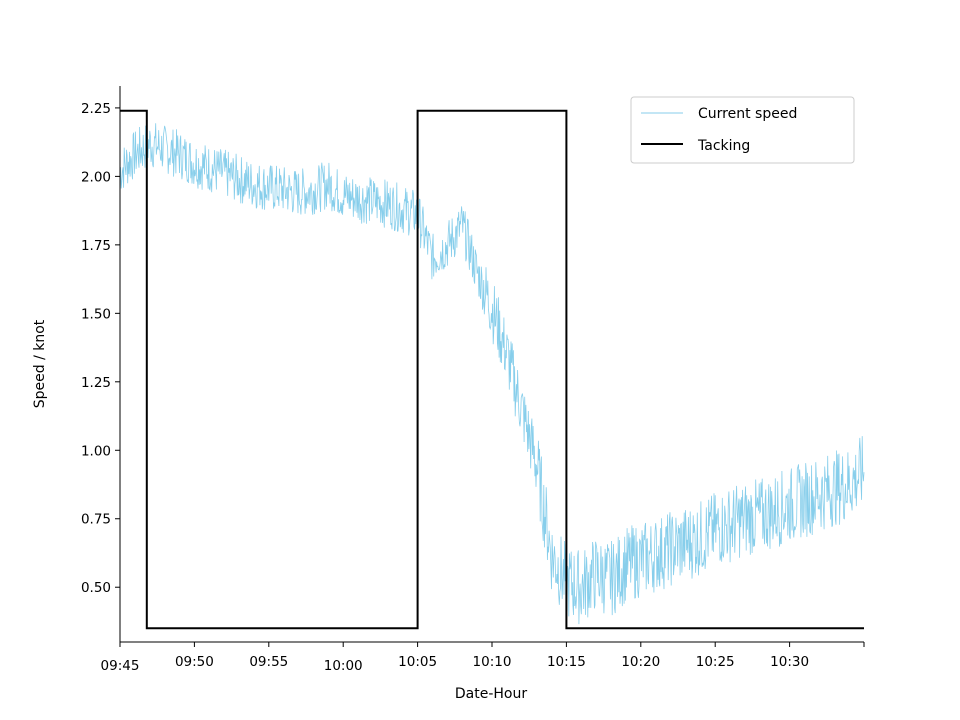 Image resolution: width=960 pixels, height=720 pixels. Describe the element at coordinates (343, 666) in the screenshot. I see `x-tick-label: 10:00` at that location.